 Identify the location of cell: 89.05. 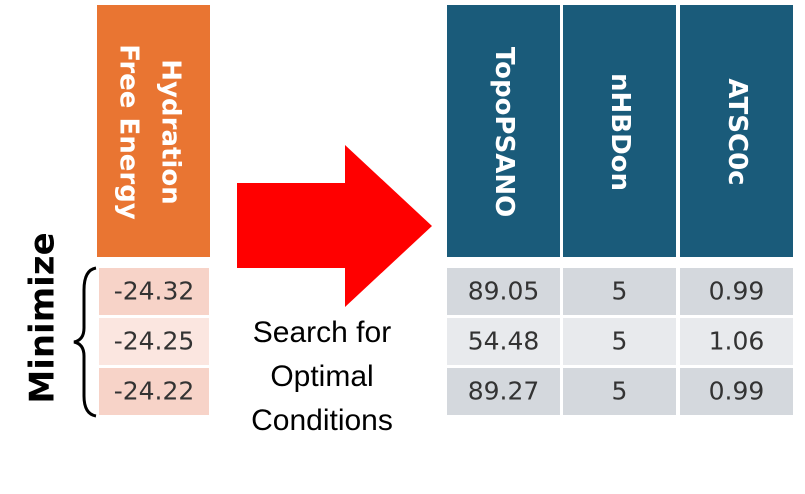
(504, 291).